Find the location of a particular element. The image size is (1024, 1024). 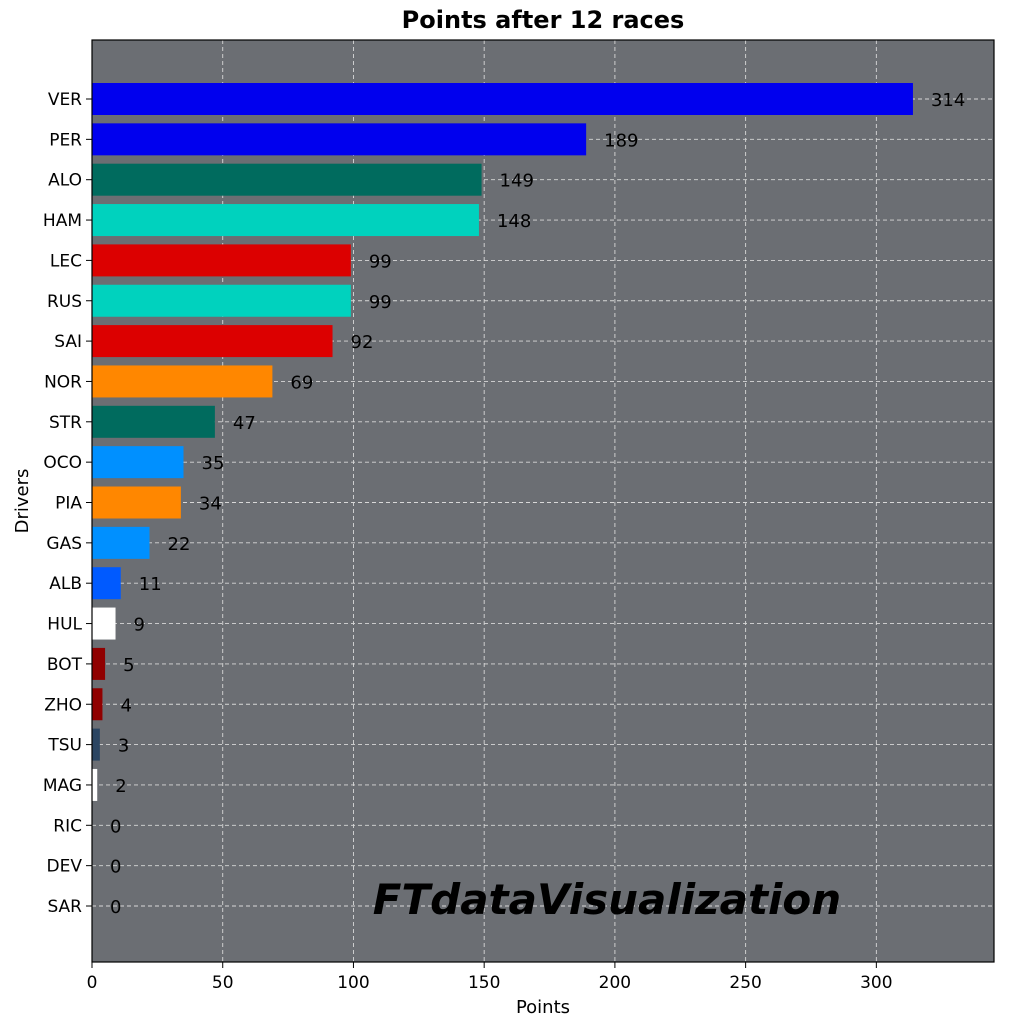

y-tick-label-alo: ALO is located at coordinates (65, 181).